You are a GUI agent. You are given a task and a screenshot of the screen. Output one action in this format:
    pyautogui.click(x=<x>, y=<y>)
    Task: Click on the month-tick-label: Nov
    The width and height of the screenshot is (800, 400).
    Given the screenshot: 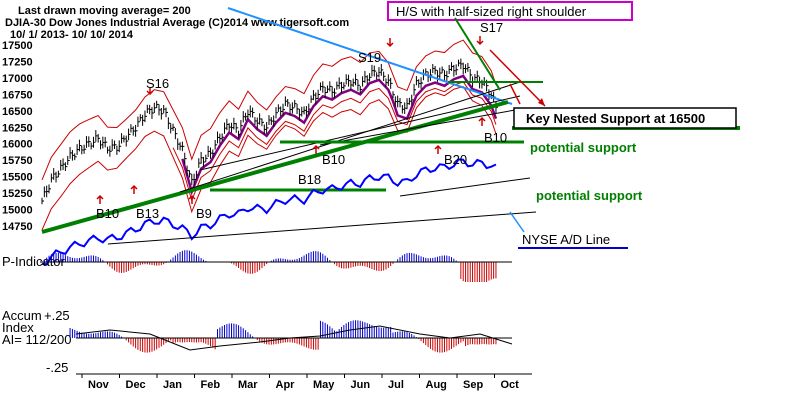 What is the action you would take?
    pyautogui.click(x=99, y=385)
    